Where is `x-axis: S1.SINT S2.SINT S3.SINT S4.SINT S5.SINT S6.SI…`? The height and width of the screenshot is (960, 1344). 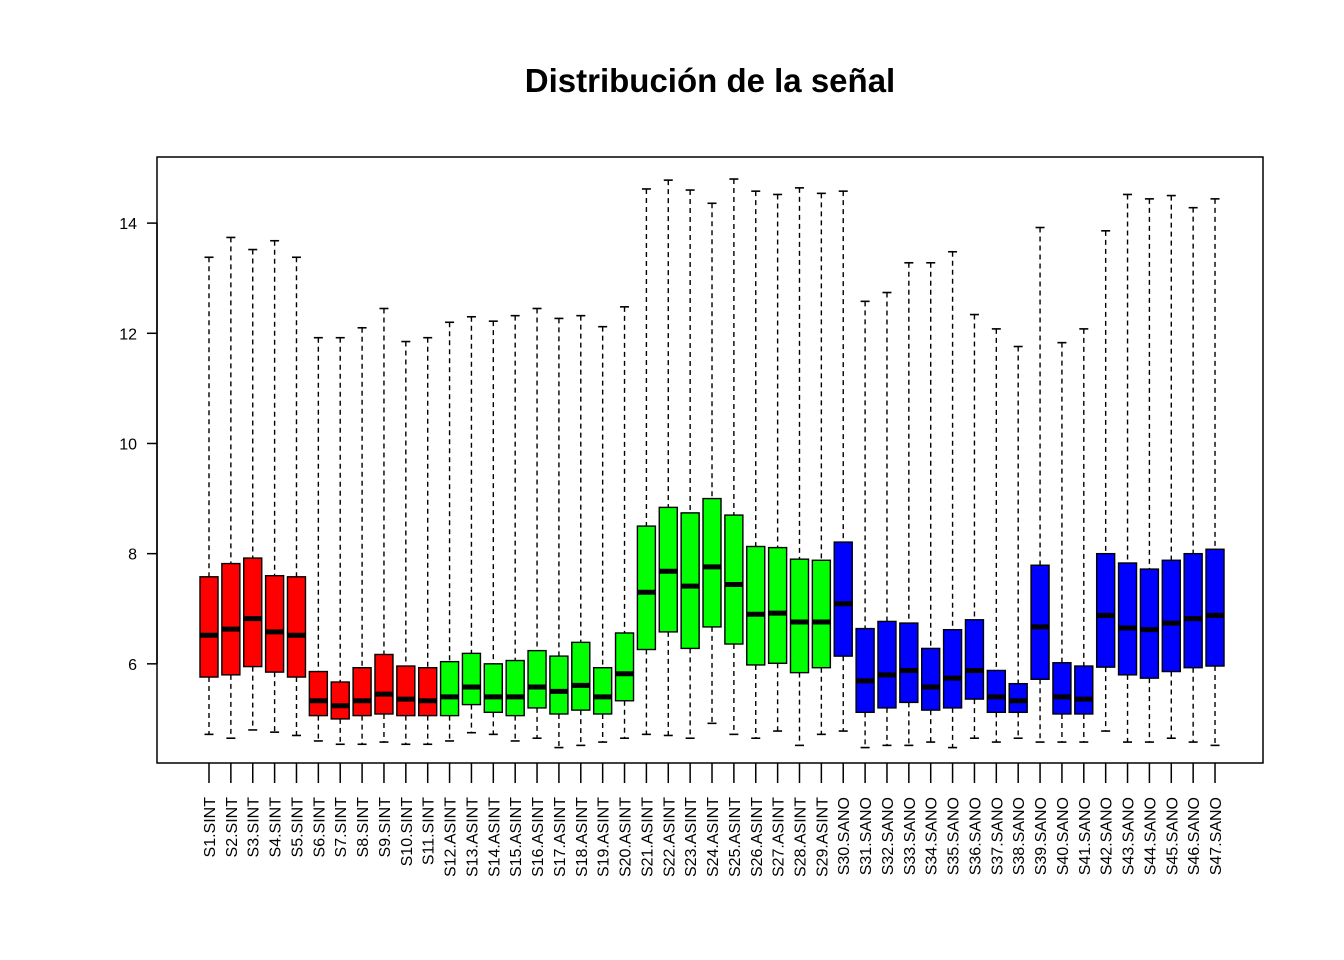 x-axis: S1.SINT S2.SINT S3.SINT S4.SINT S5.SINT S6.SI… is located at coordinates (713, 820).